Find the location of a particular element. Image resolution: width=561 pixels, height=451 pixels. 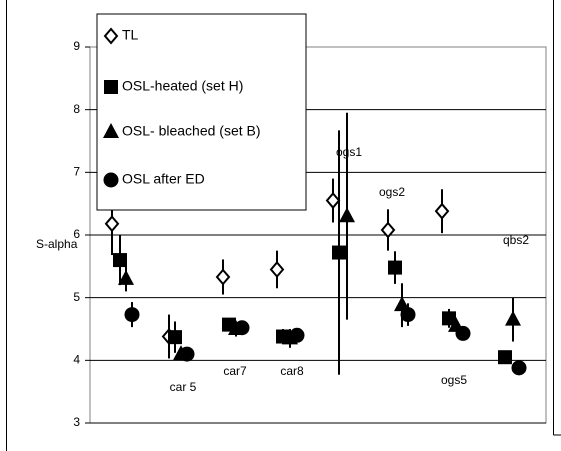

y-tick-label: 8 is located at coordinates (76, 109).